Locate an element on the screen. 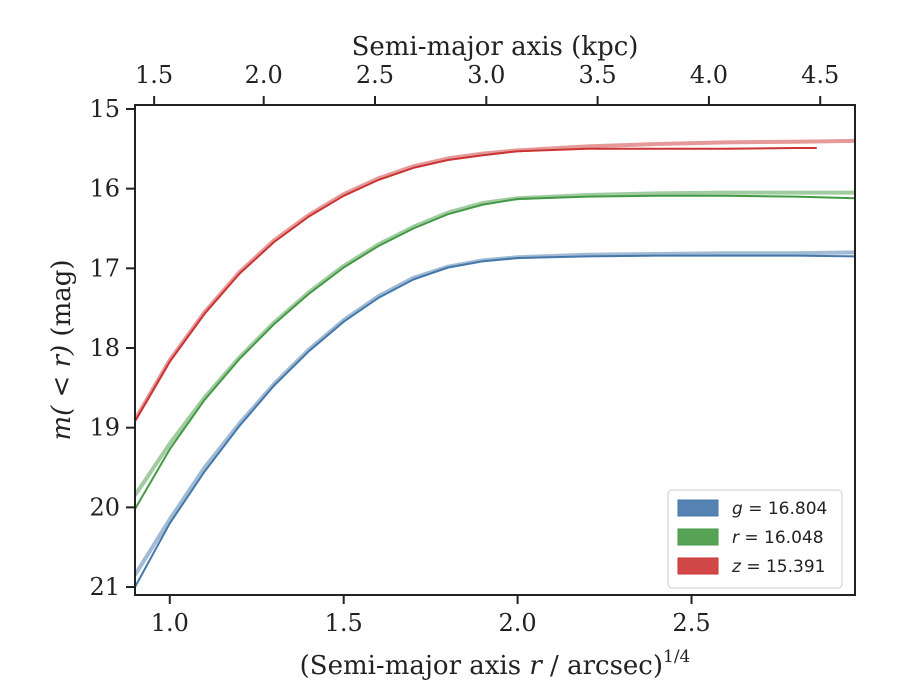  x-tick-label: 1.5 is located at coordinates (344, 623).